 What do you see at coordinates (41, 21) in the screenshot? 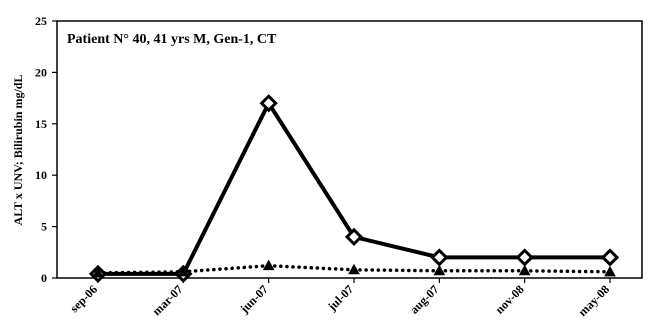
I see `y-tick-label: 25` at bounding box center [41, 21].